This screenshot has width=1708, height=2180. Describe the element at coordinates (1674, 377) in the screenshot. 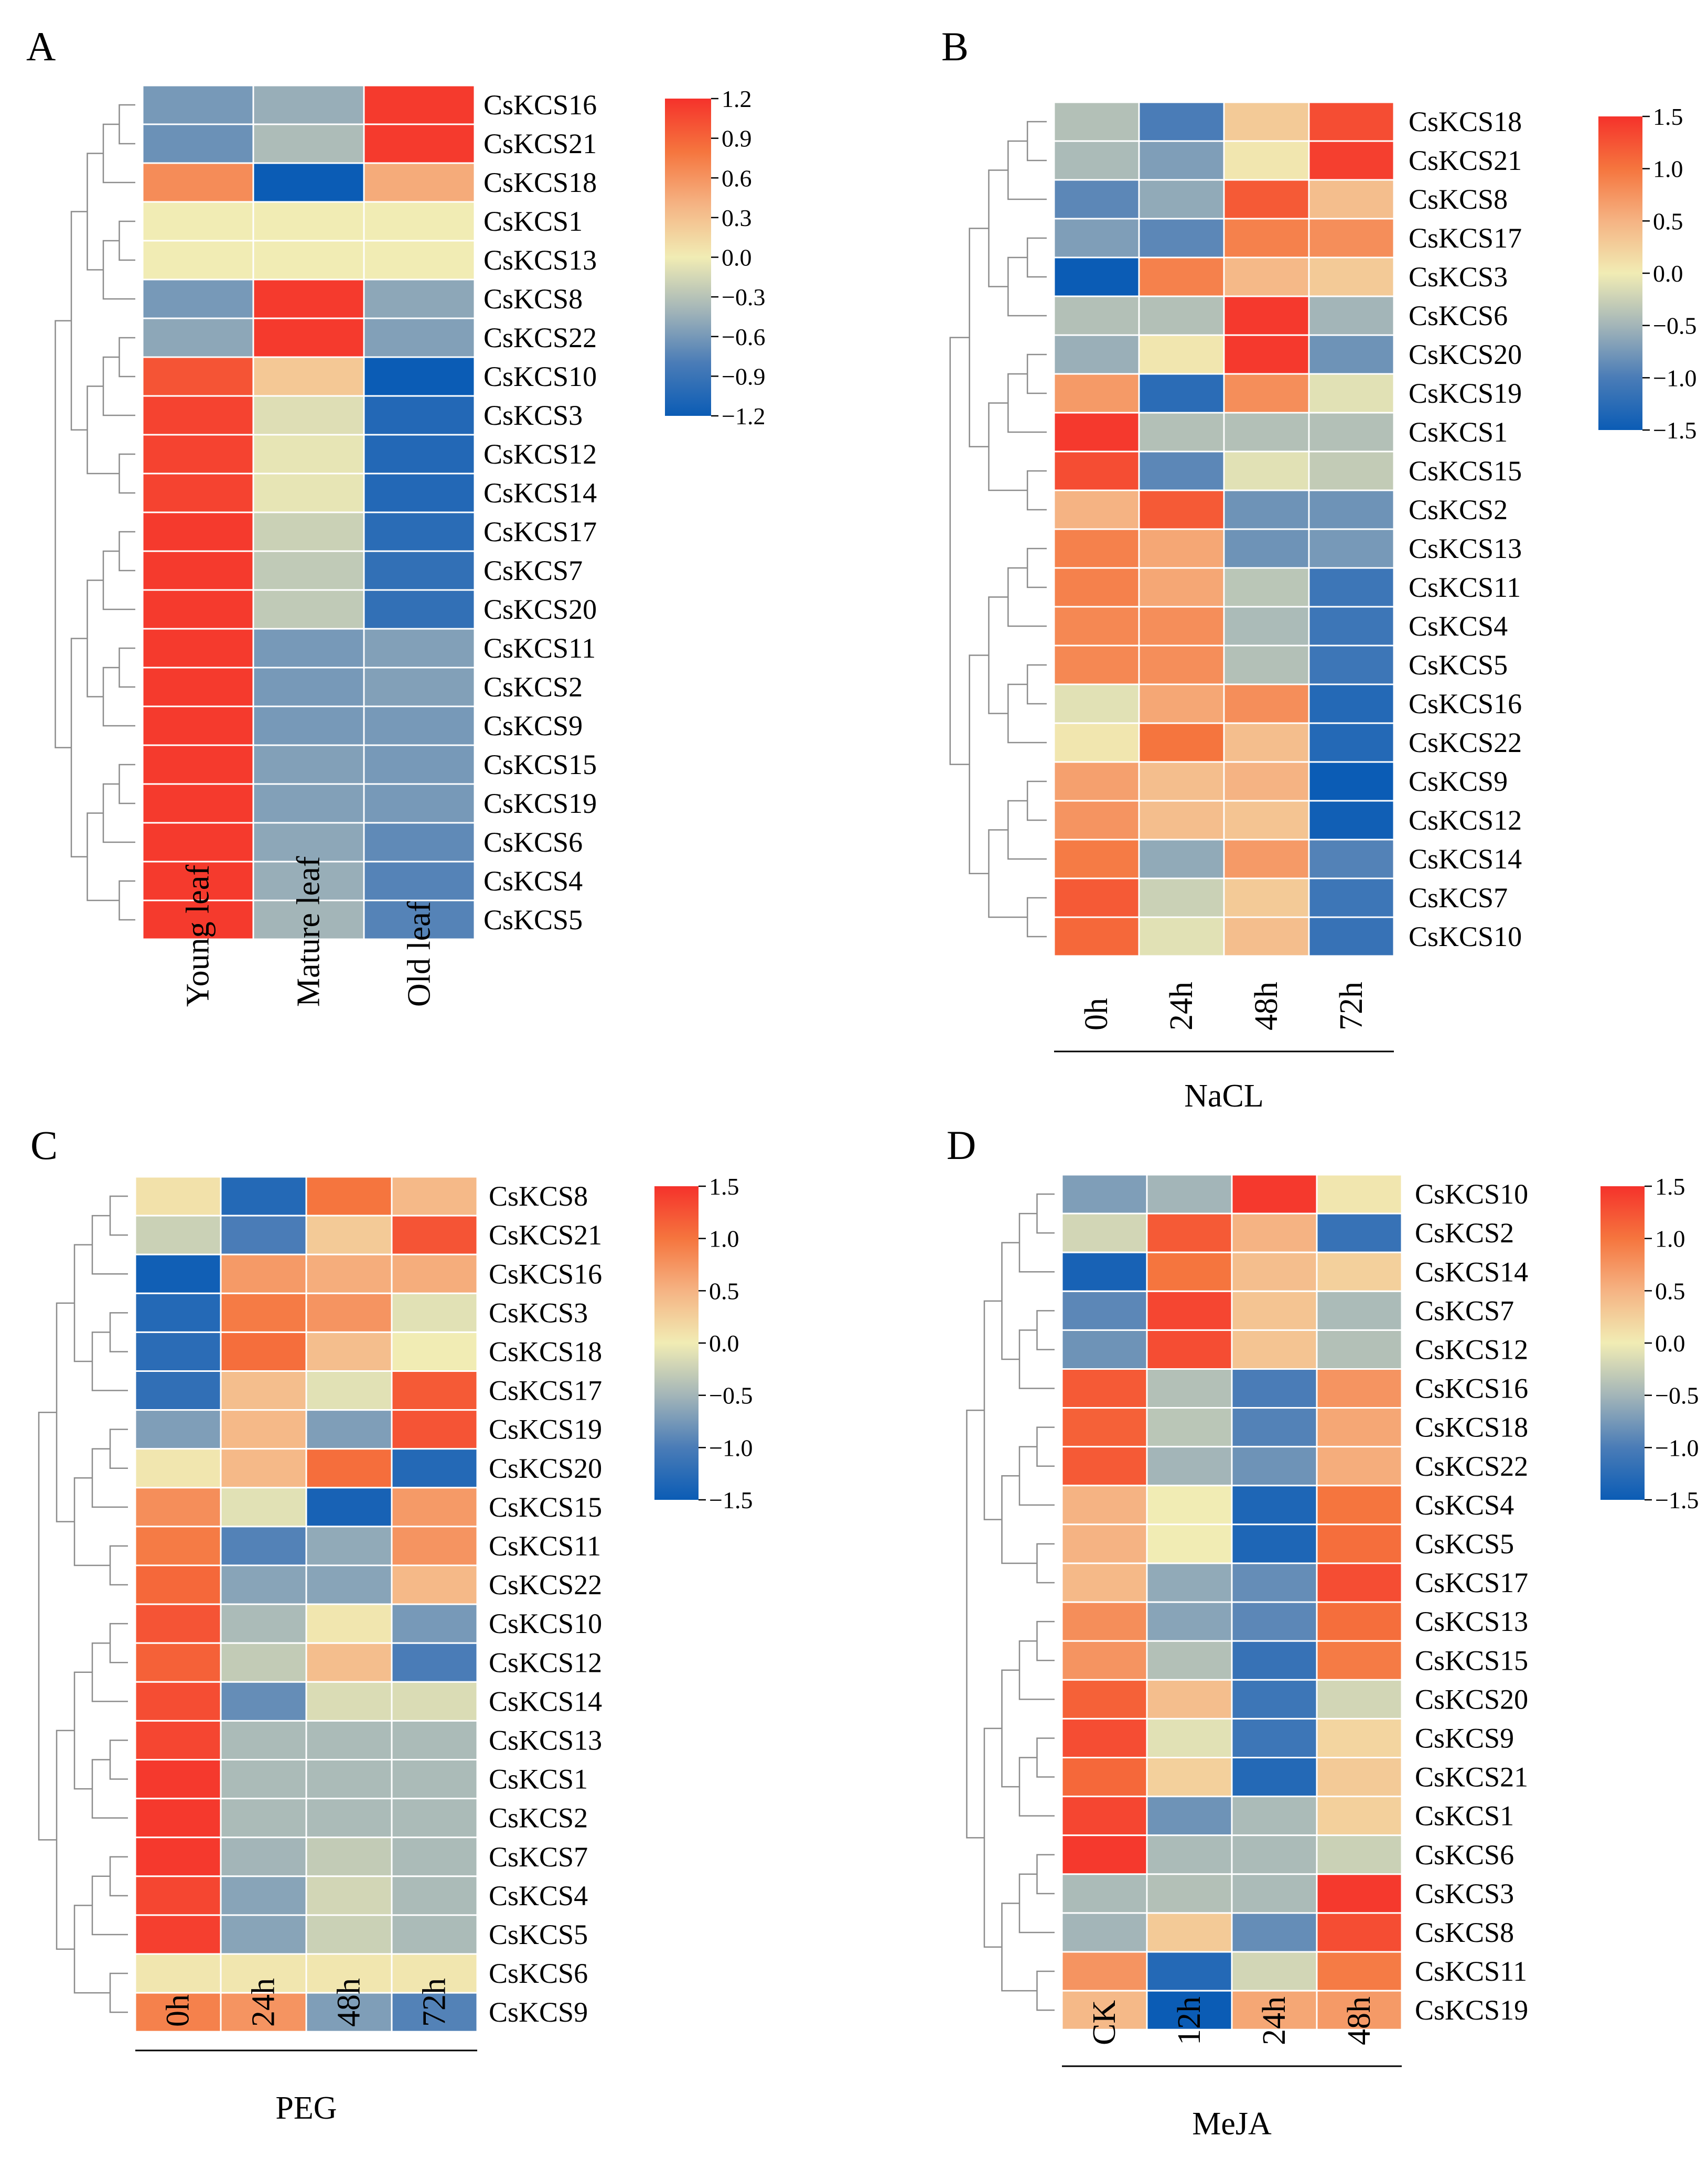

I see `colorbar-tick-label: −1.0` at that location.